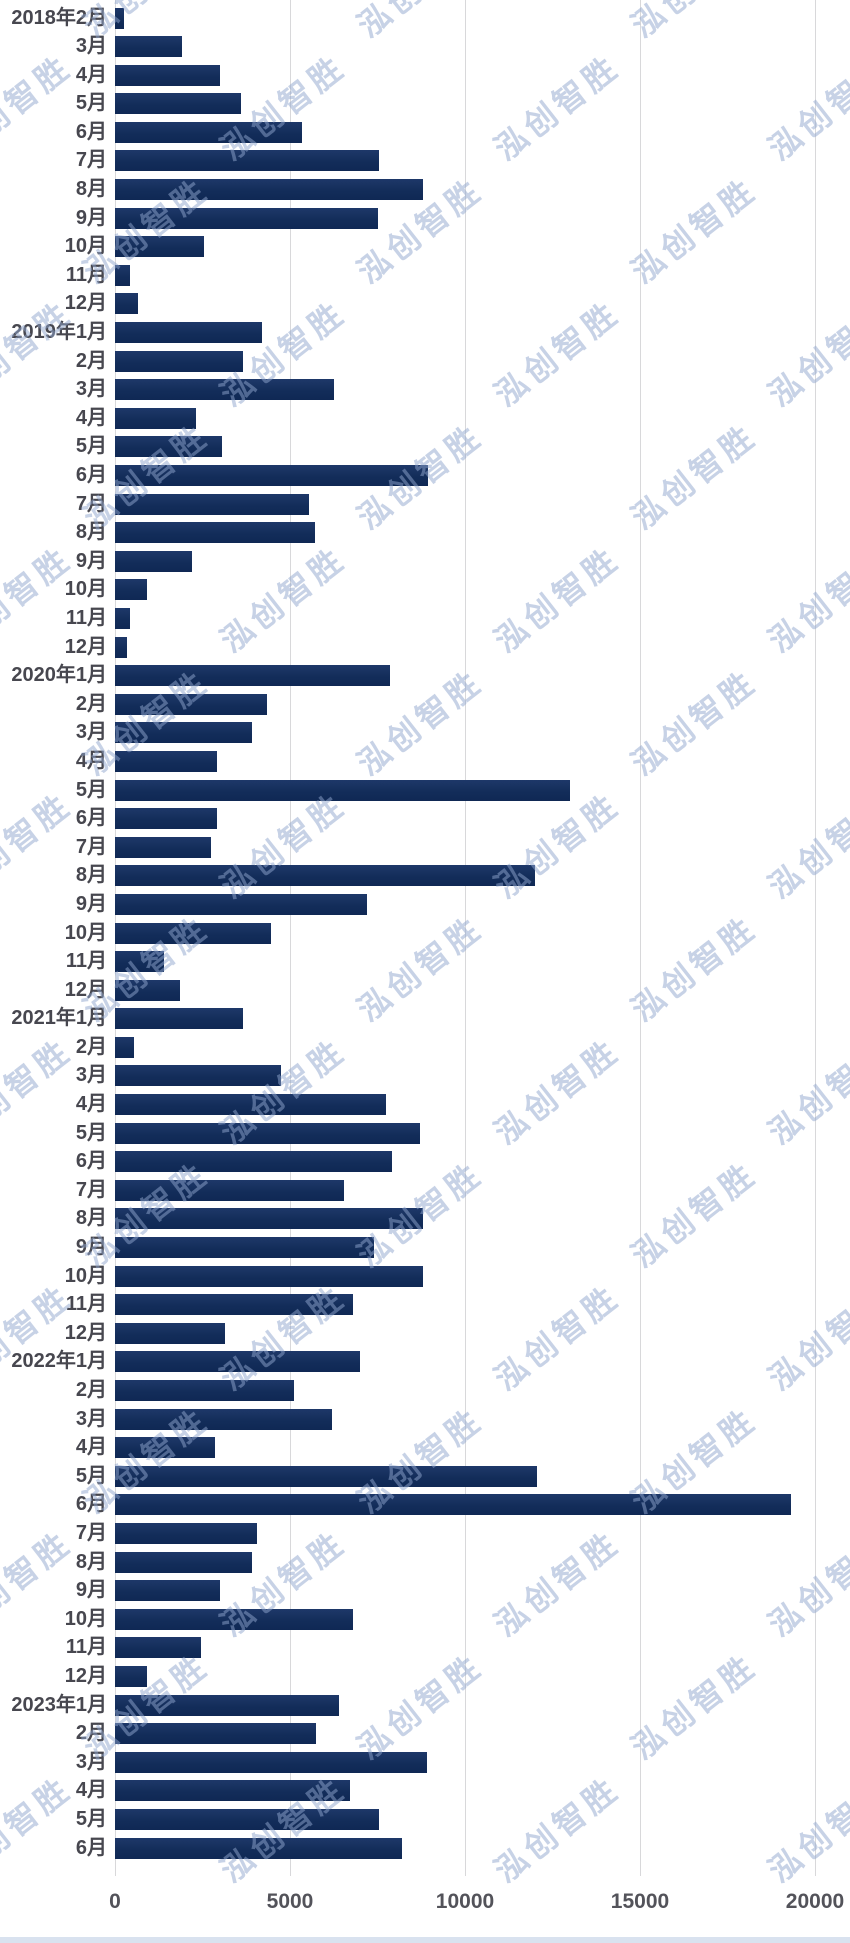 Image resolution: width=850 pixels, height=1943 pixels. Describe the element at coordinates (85, 1618) in the screenshot. I see `category-label: 10月` at that location.